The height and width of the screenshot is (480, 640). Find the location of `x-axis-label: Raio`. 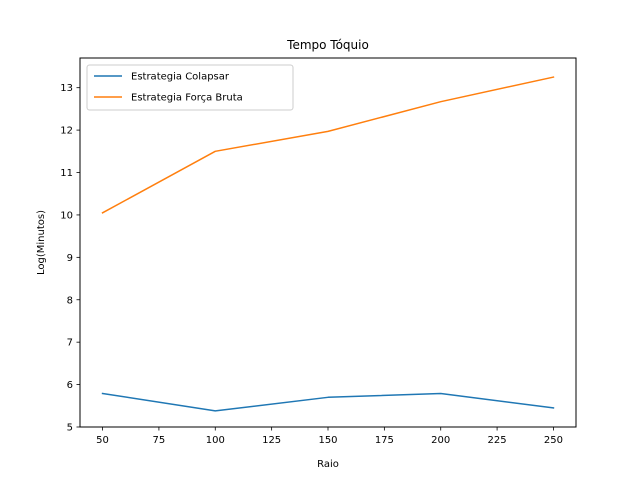

x-axis-label: Raio is located at coordinates (328, 464).